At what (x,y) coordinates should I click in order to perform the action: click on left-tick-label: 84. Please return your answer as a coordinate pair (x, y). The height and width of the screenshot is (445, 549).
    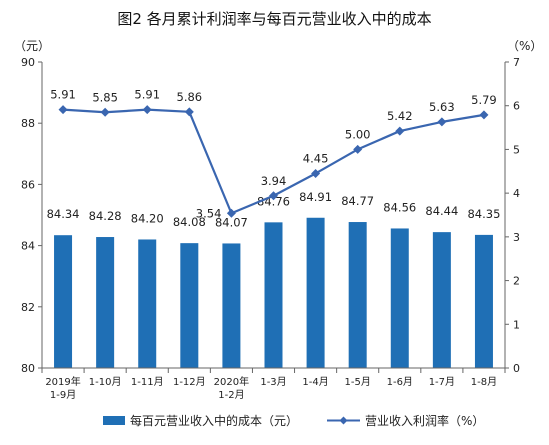
    Looking at the image, I should click on (28, 246).